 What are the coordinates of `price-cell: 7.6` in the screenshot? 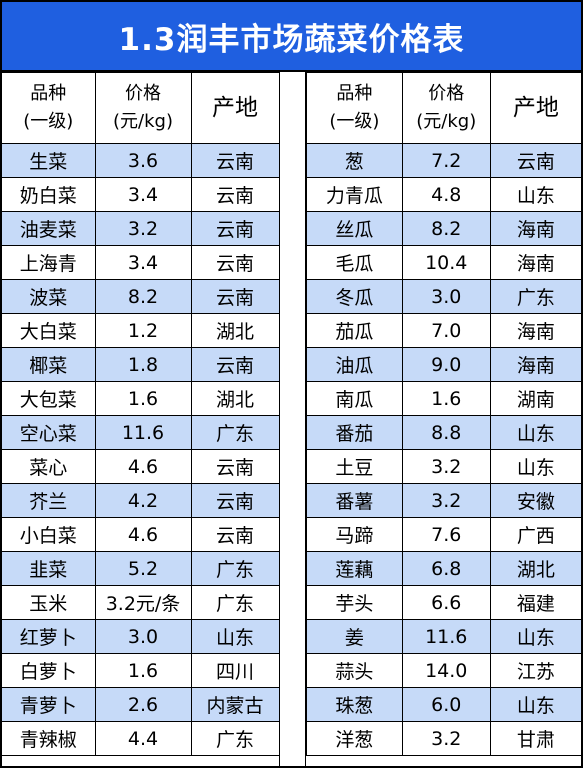 It's located at (446, 534).